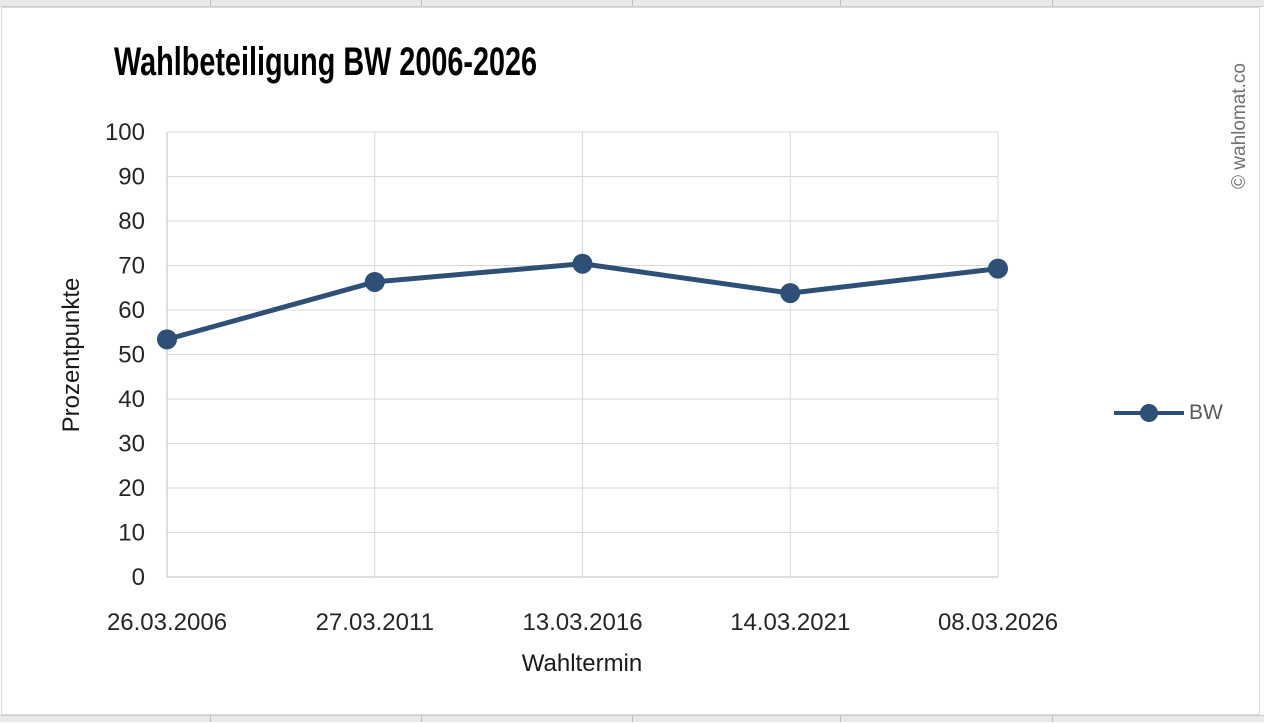 The height and width of the screenshot is (723, 1264). I want to click on spreadsheet-row-strip-top, so click(632, 3).